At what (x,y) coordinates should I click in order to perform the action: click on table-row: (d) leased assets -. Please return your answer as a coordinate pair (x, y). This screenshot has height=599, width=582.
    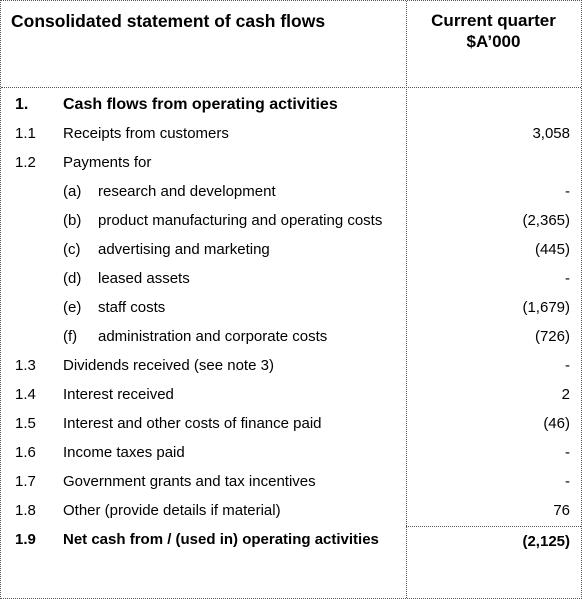
    Looking at the image, I should click on (291, 278).